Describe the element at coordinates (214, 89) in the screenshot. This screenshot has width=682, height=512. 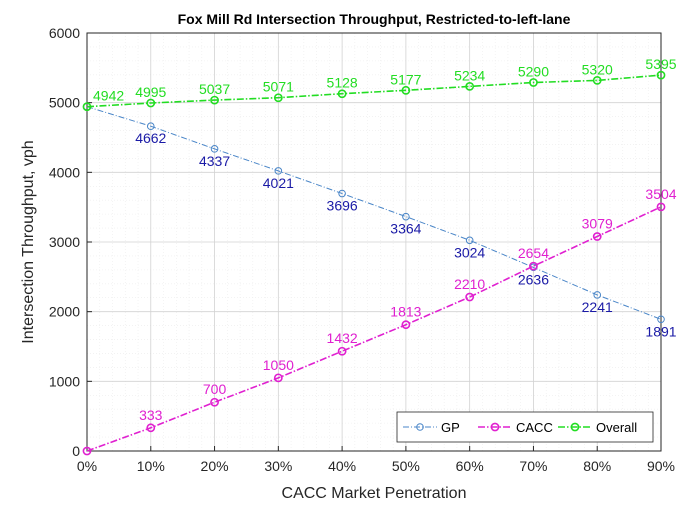
I see `overall-data-label: 5037` at that location.